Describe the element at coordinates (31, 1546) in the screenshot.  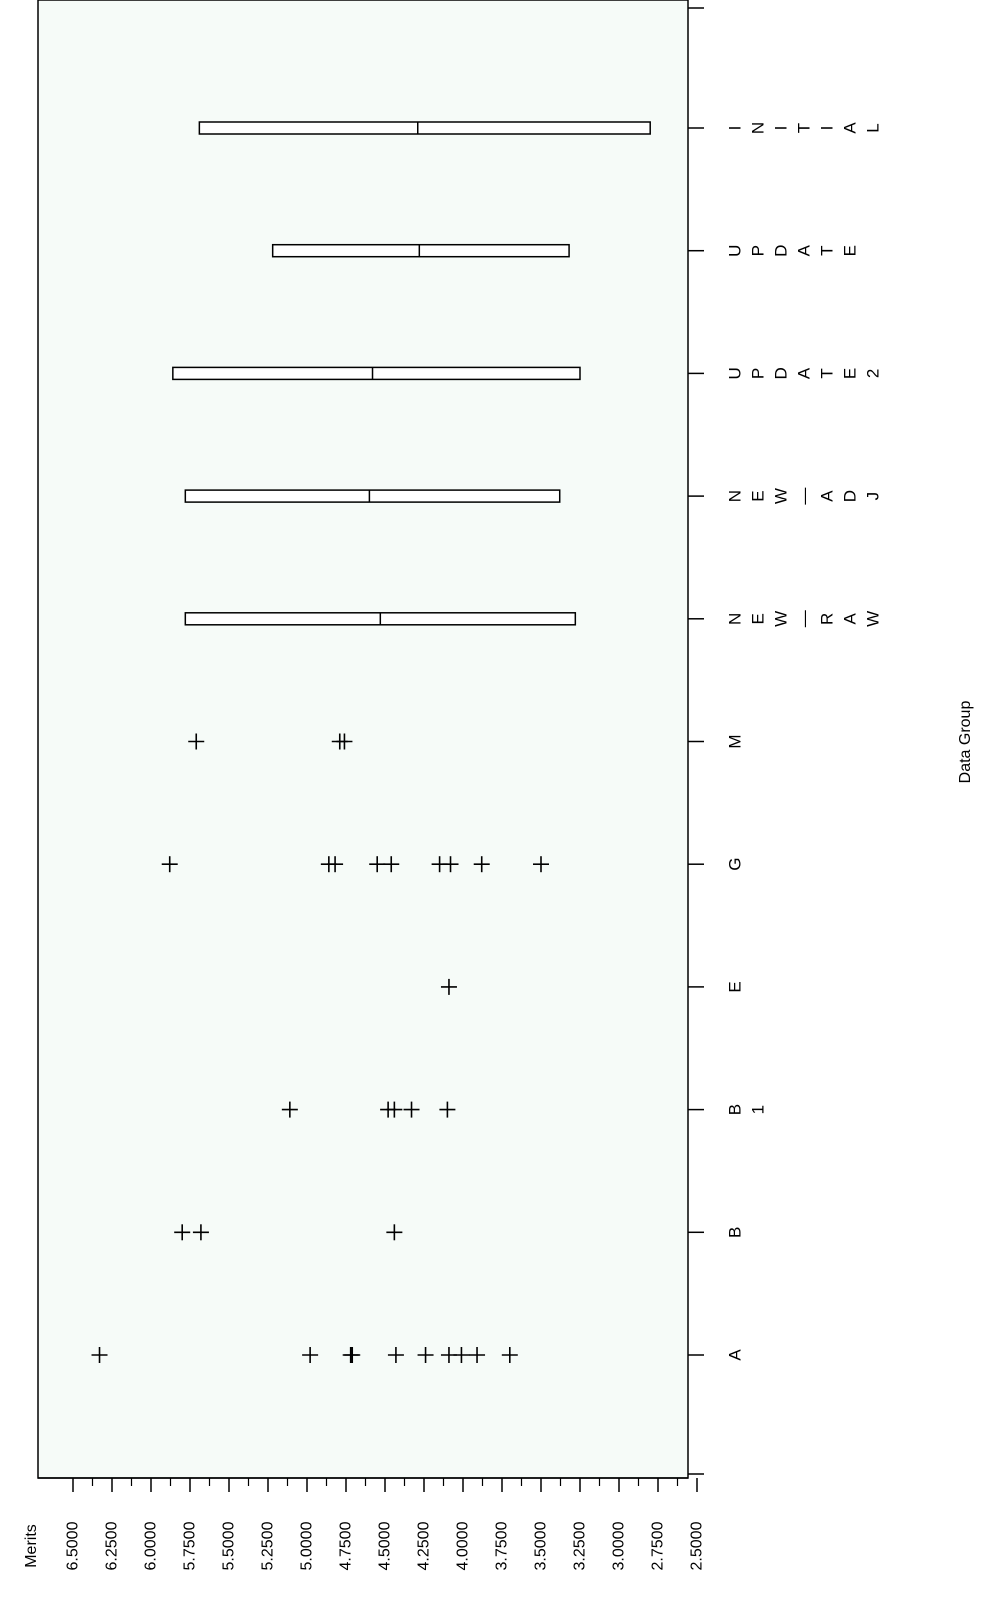
I see `y-axis-title: Merits` at that location.